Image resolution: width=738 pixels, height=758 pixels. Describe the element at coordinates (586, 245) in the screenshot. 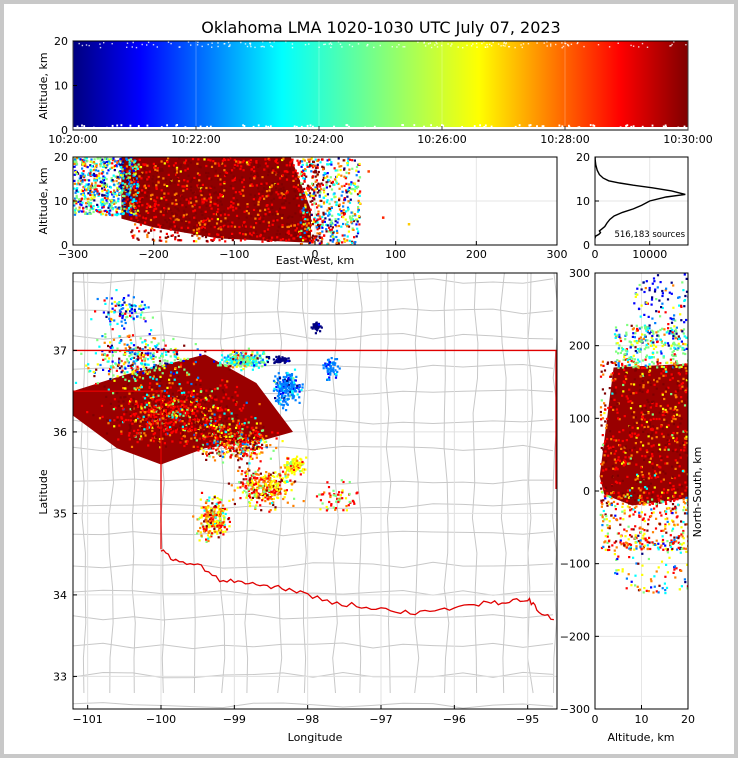

I see `histogram-ytick: 0` at that location.